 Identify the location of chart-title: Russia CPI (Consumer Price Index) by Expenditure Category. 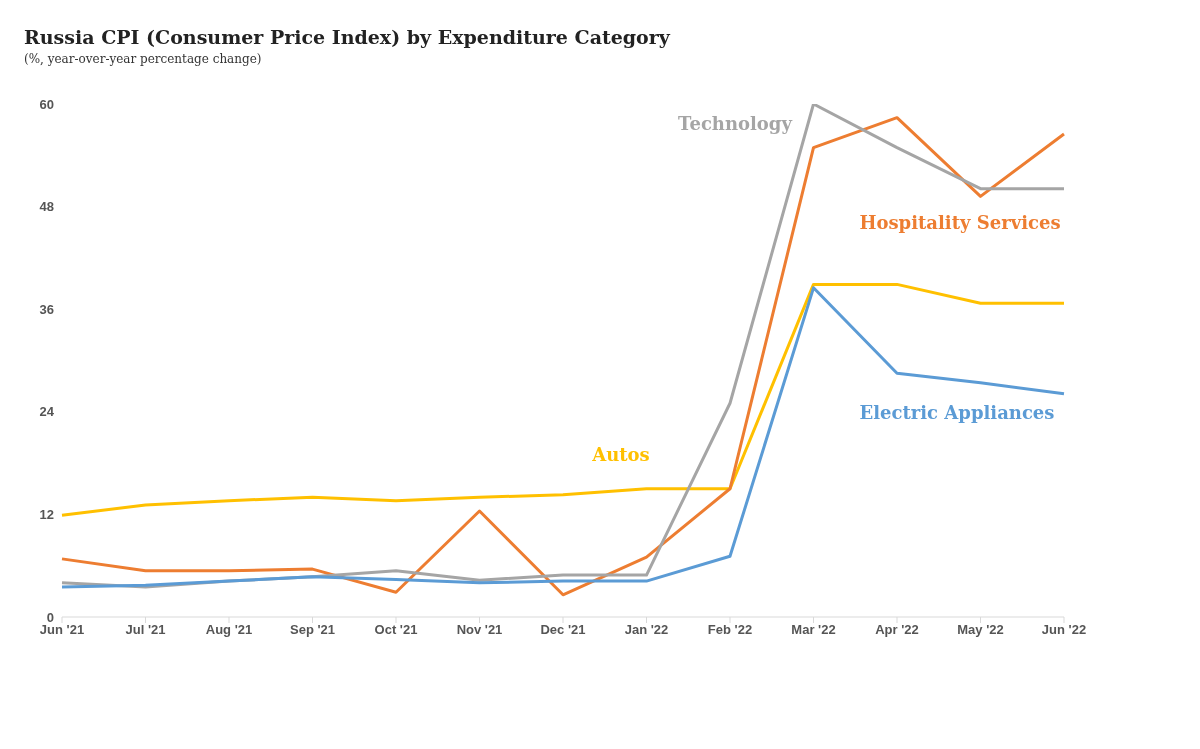
(347, 37).